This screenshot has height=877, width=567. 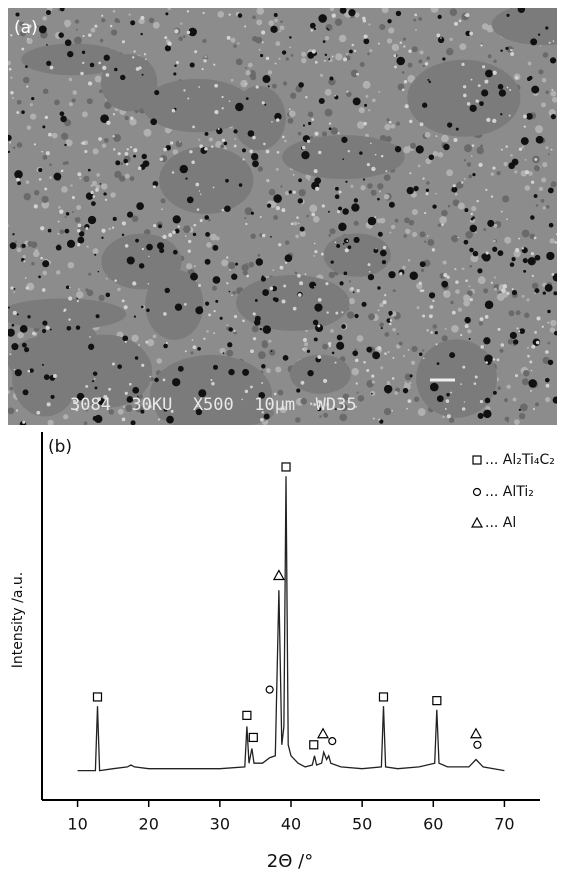 I want to click on legend-marker, so click(x=477, y=460).